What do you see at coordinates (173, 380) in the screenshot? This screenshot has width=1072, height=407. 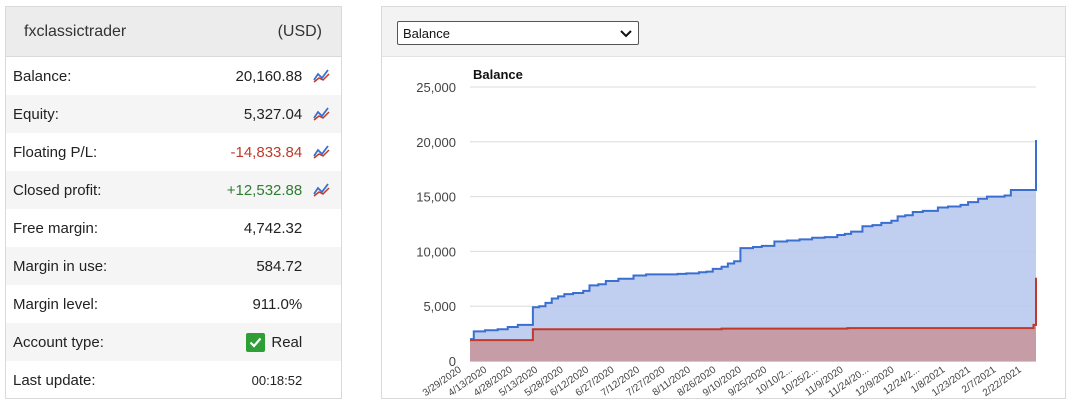 I see `last-update-row: Last update: 00:18:52` at bounding box center [173, 380].